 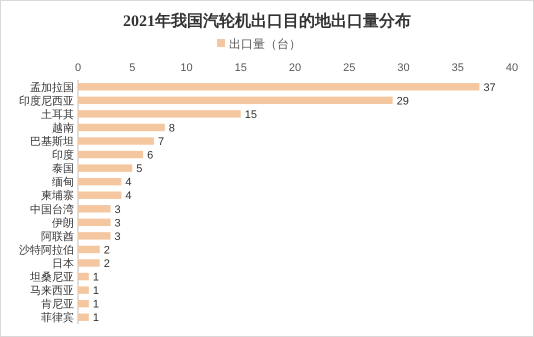 What do you see at coordinates (57, 317) in the screenshot?
I see `y-tick-label: 菲律宾` at bounding box center [57, 317].